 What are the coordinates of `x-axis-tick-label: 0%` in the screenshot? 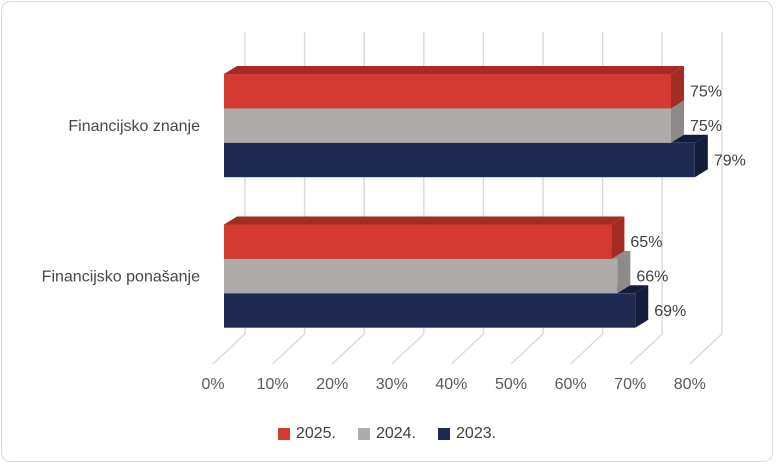 It's located at (212, 384).